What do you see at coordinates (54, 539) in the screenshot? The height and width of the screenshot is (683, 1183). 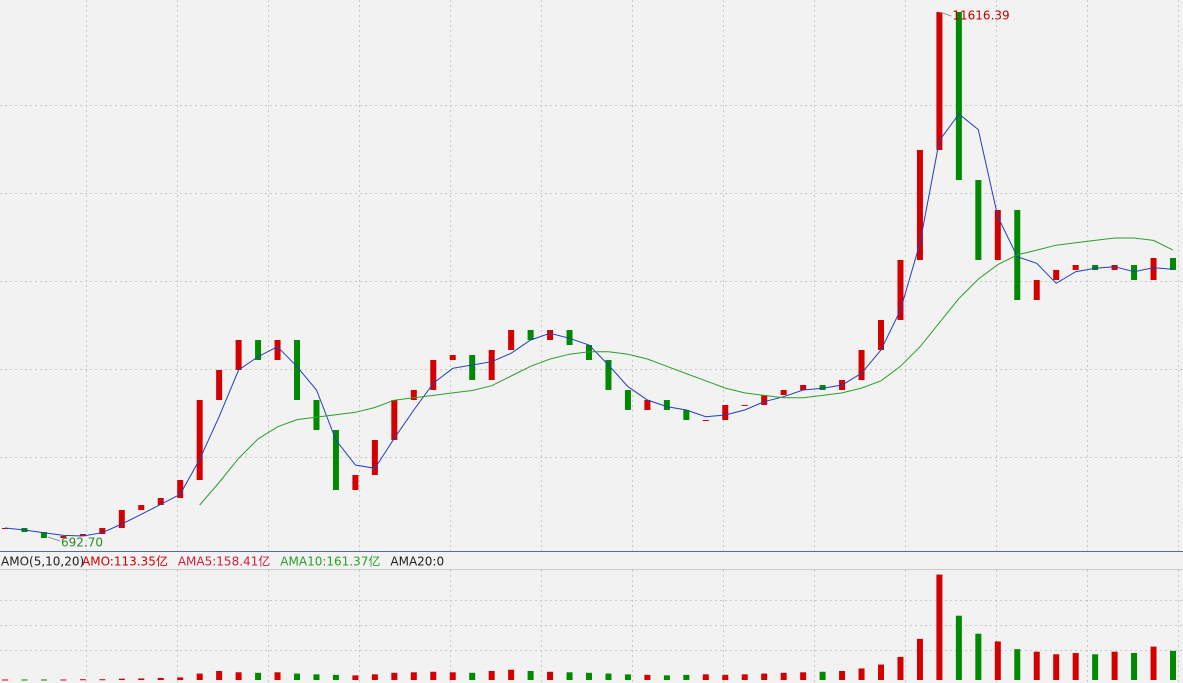 I see `low-marker` at bounding box center [54, 539].